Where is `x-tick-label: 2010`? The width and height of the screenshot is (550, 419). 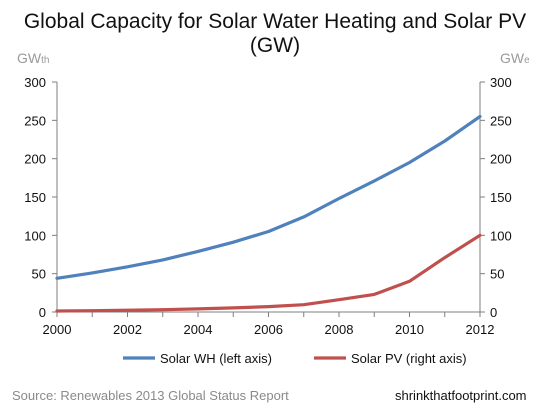 x-tick-label: 2010 is located at coordinates (409, 329).